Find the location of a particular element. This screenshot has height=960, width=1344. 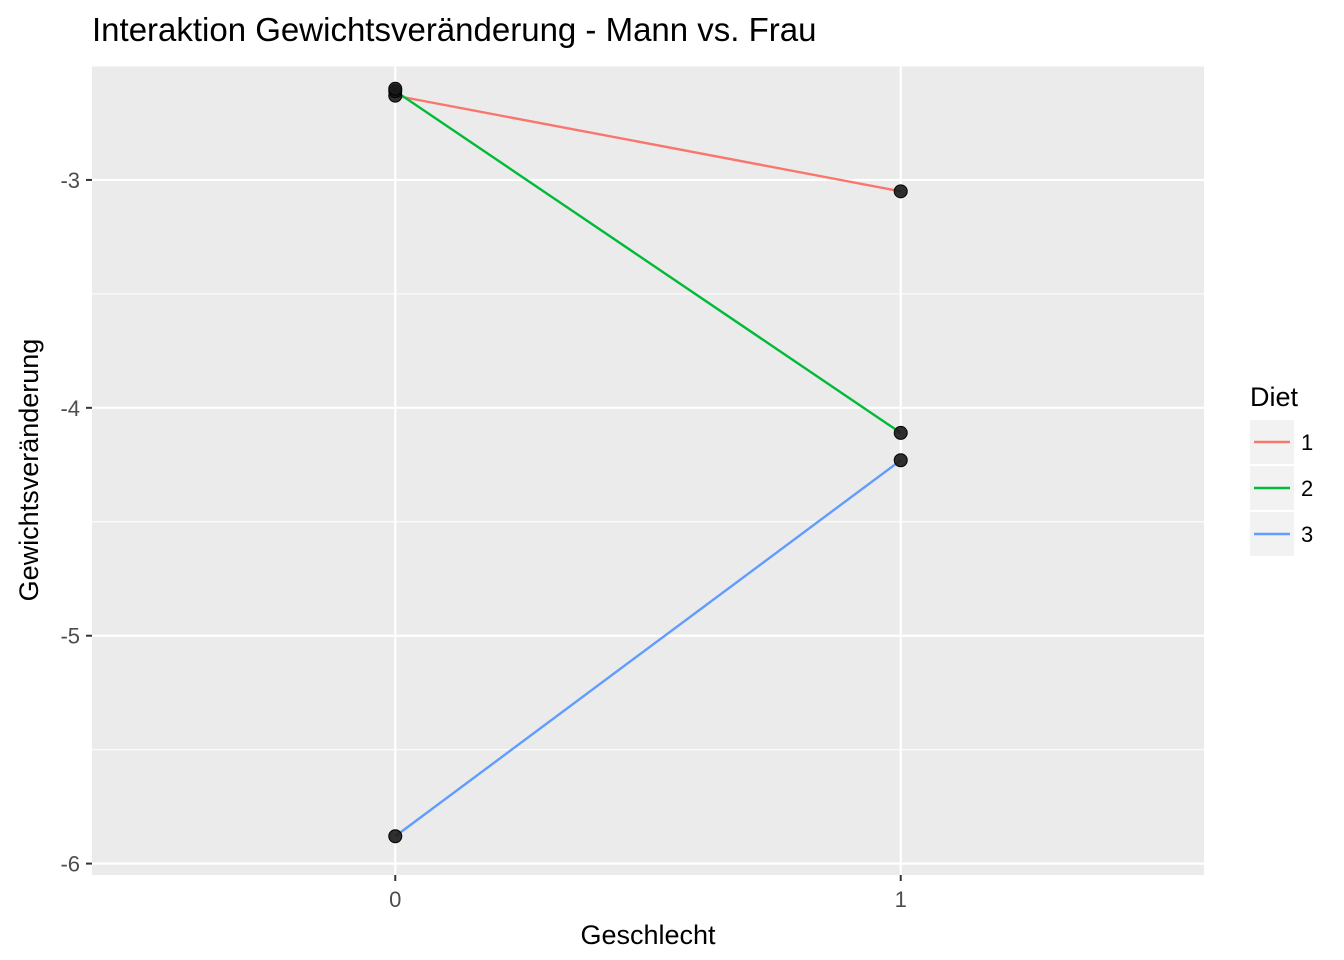

legend-title: Diet is located at coordinates (1274, 397).